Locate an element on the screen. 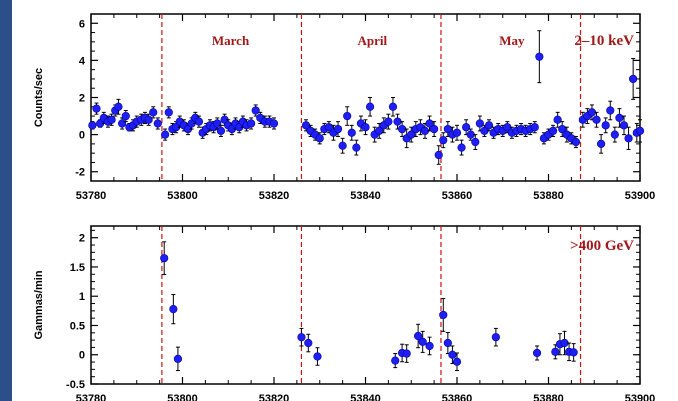 Image resolution: width=678 pixels, height=401 pixels. x-tick-label: 53860 is located at coordinates (457, 397).